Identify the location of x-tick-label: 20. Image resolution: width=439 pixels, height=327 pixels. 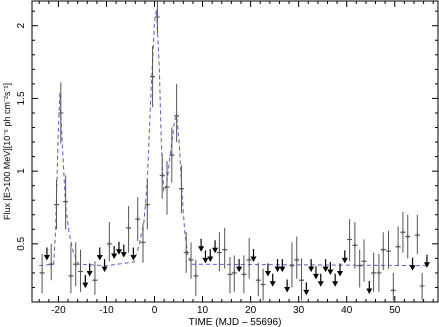
(251, 310).